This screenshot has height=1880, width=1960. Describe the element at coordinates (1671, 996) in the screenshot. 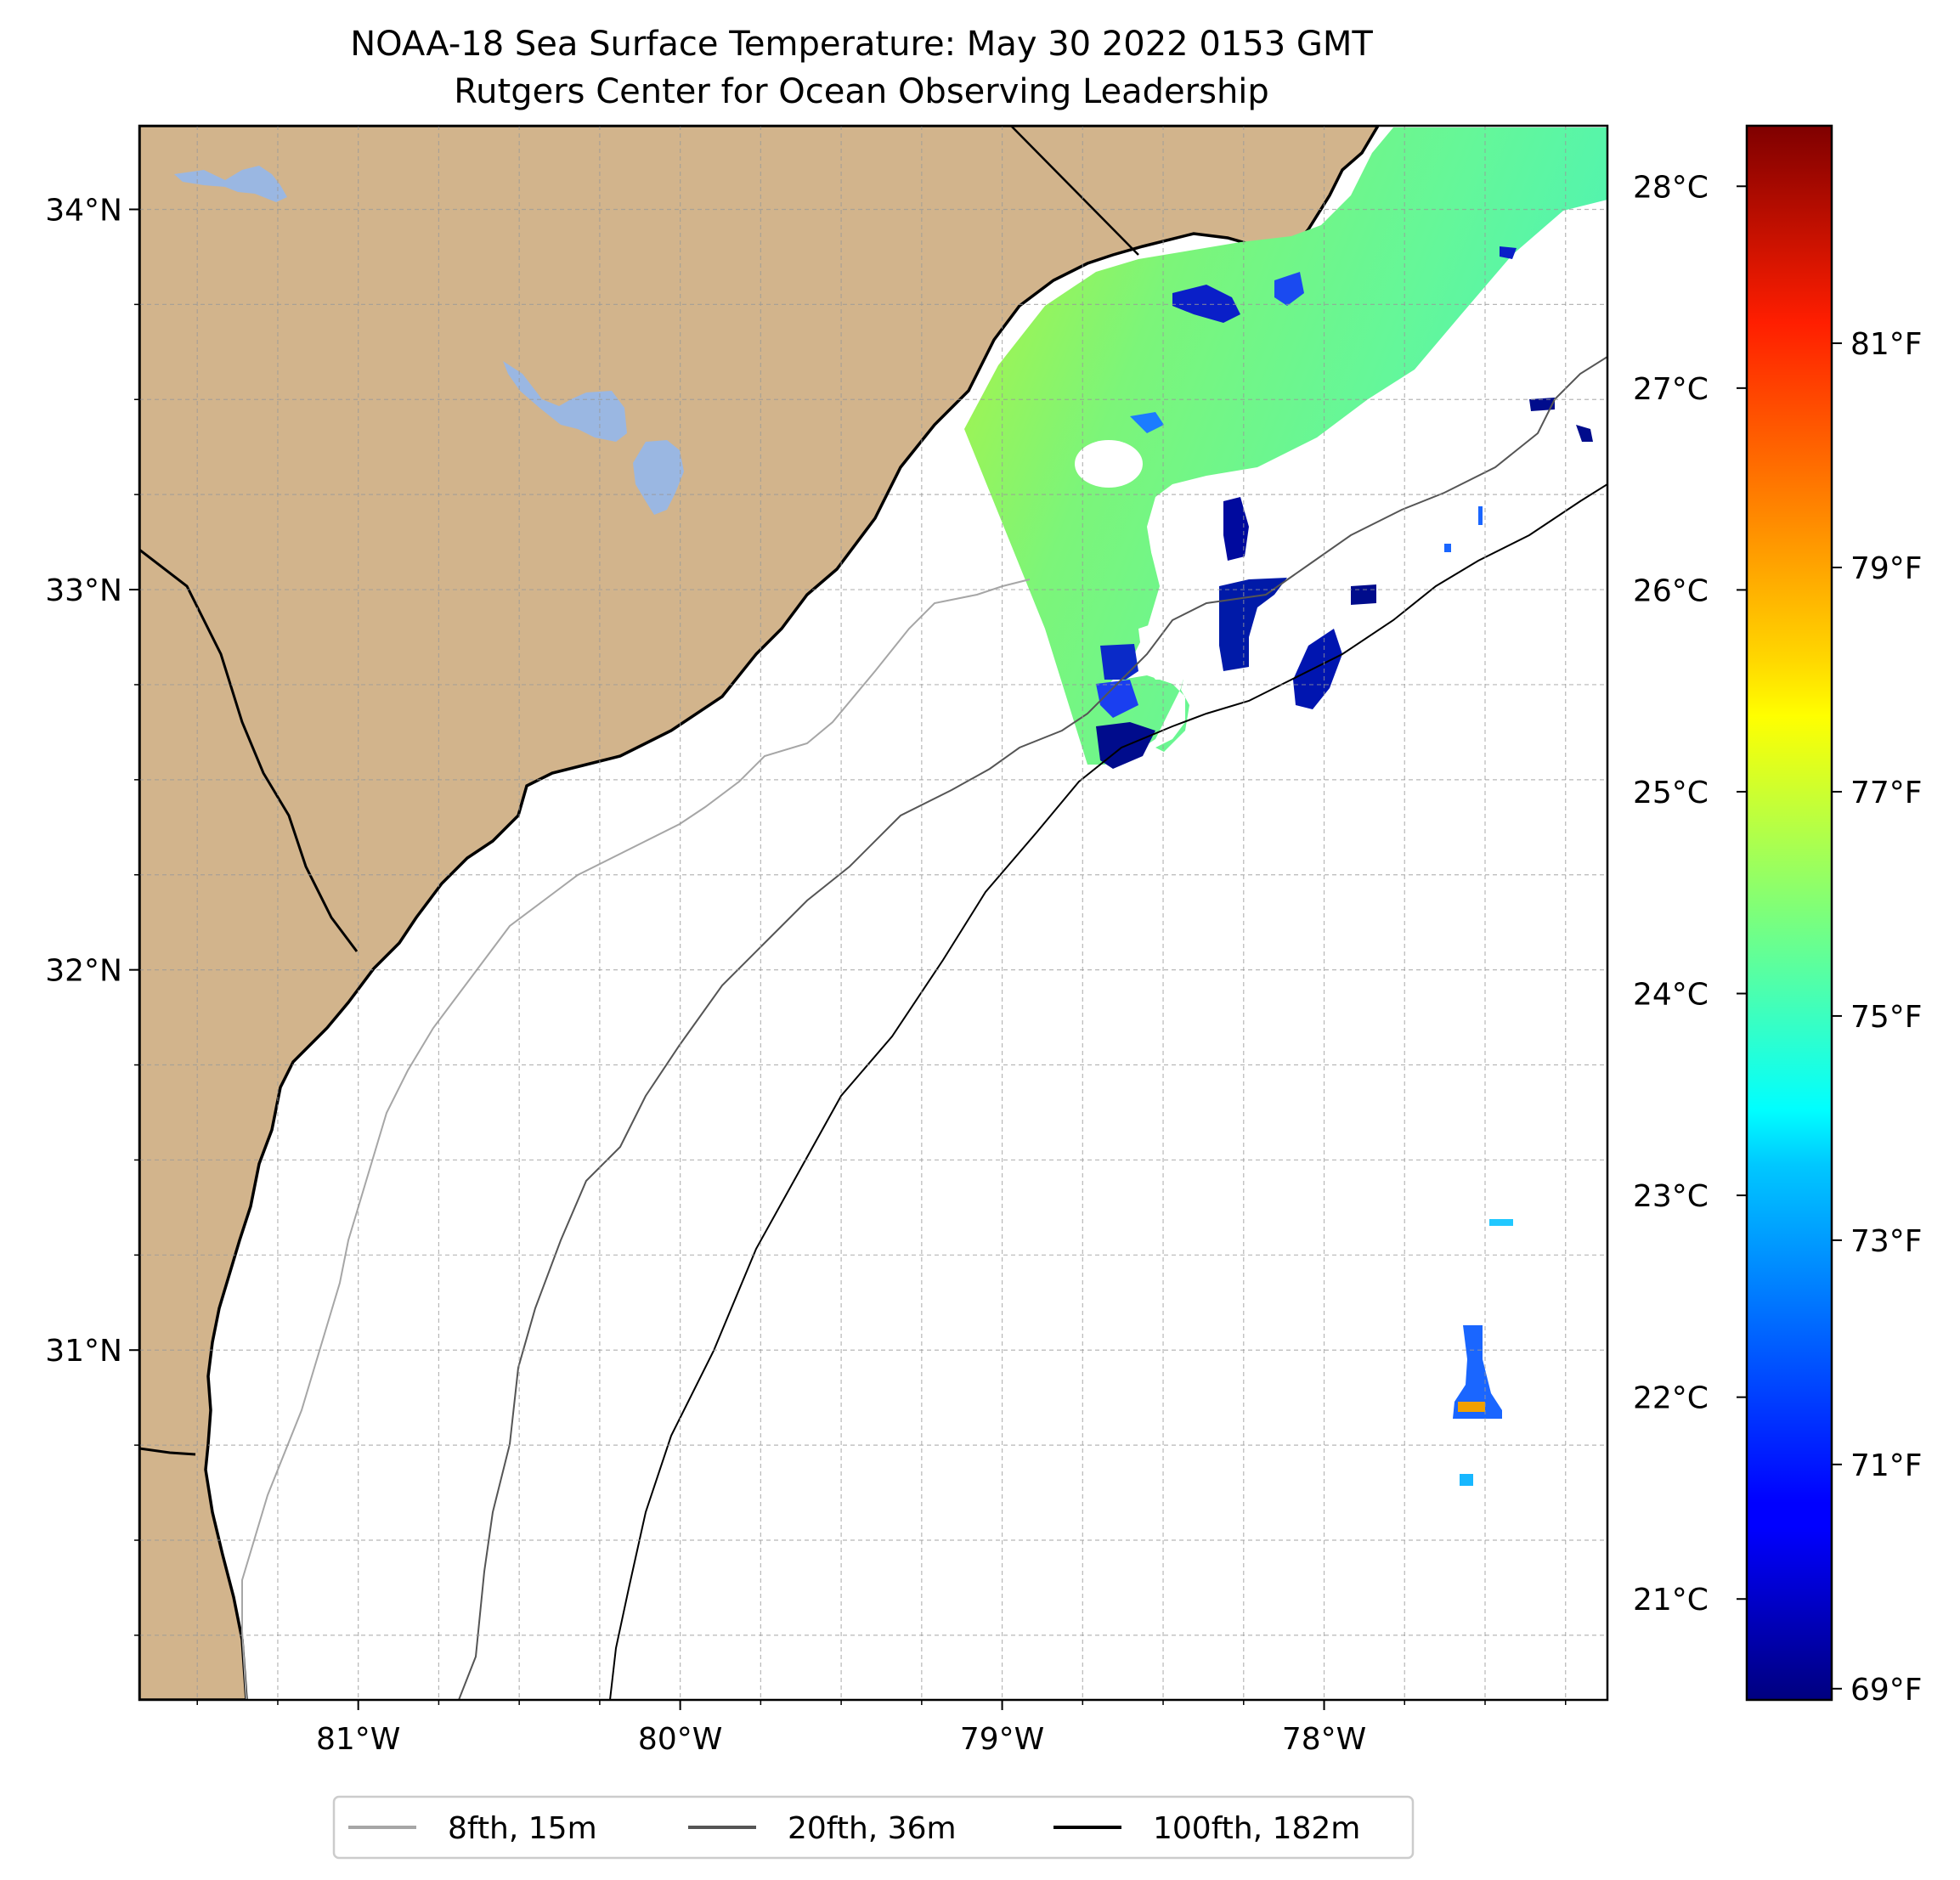

I see `celsius-tick-label: 24°C` at that location.